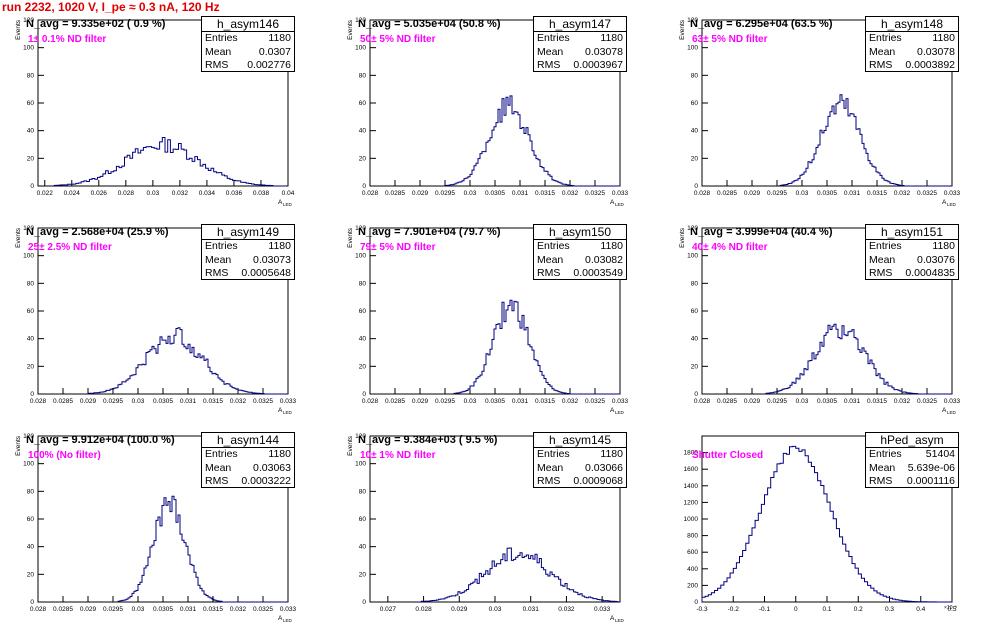 Image resolution: width=996 pixels, height=636 pixels. Describe the element at coordinates (520, 193) in the screenshot. I see `x-tick-label: 0.031` at that location.